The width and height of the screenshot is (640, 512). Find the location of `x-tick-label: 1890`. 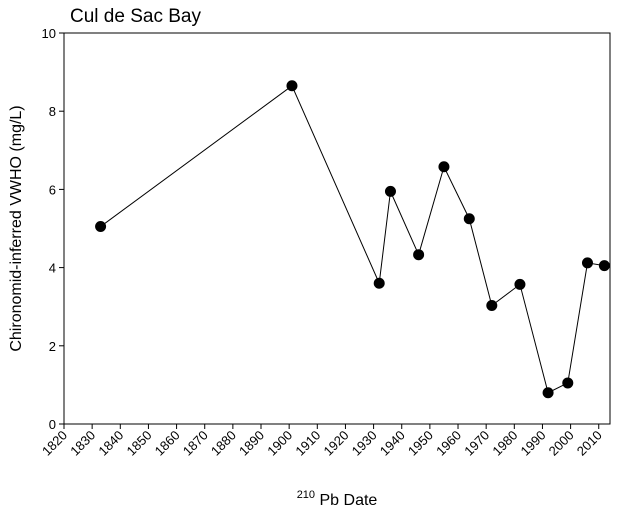

x-tick-label: 1890 is located at coordinates (251, 443).